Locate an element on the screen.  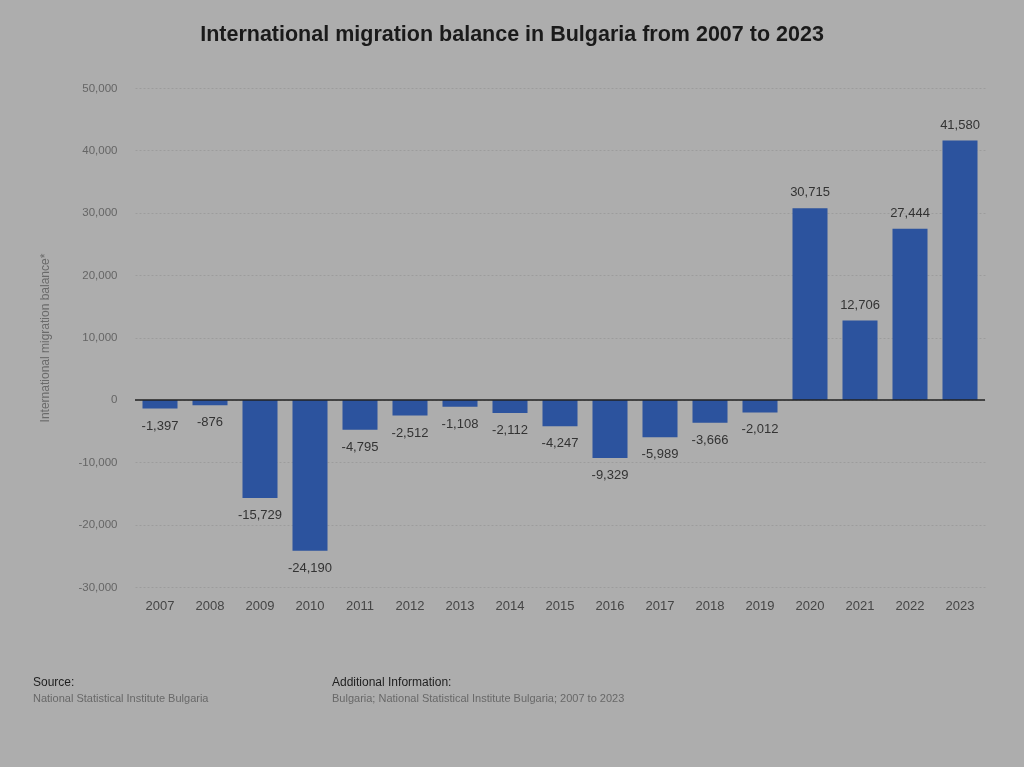
y-tick-label: 10,000 is located at coordinates (100, 337).